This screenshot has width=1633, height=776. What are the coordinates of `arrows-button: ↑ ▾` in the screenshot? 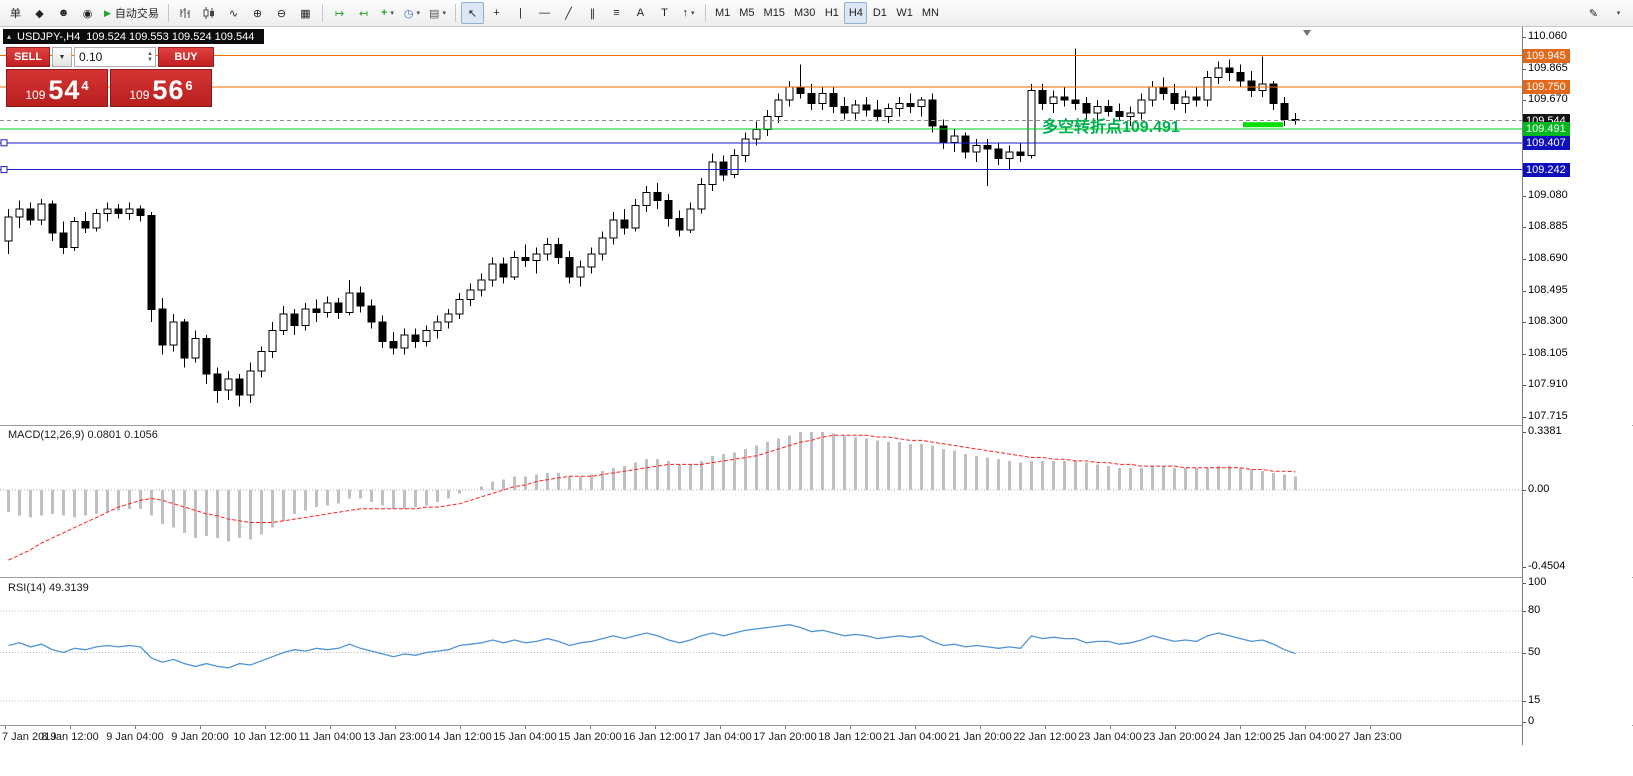 It's located at (688, 13).